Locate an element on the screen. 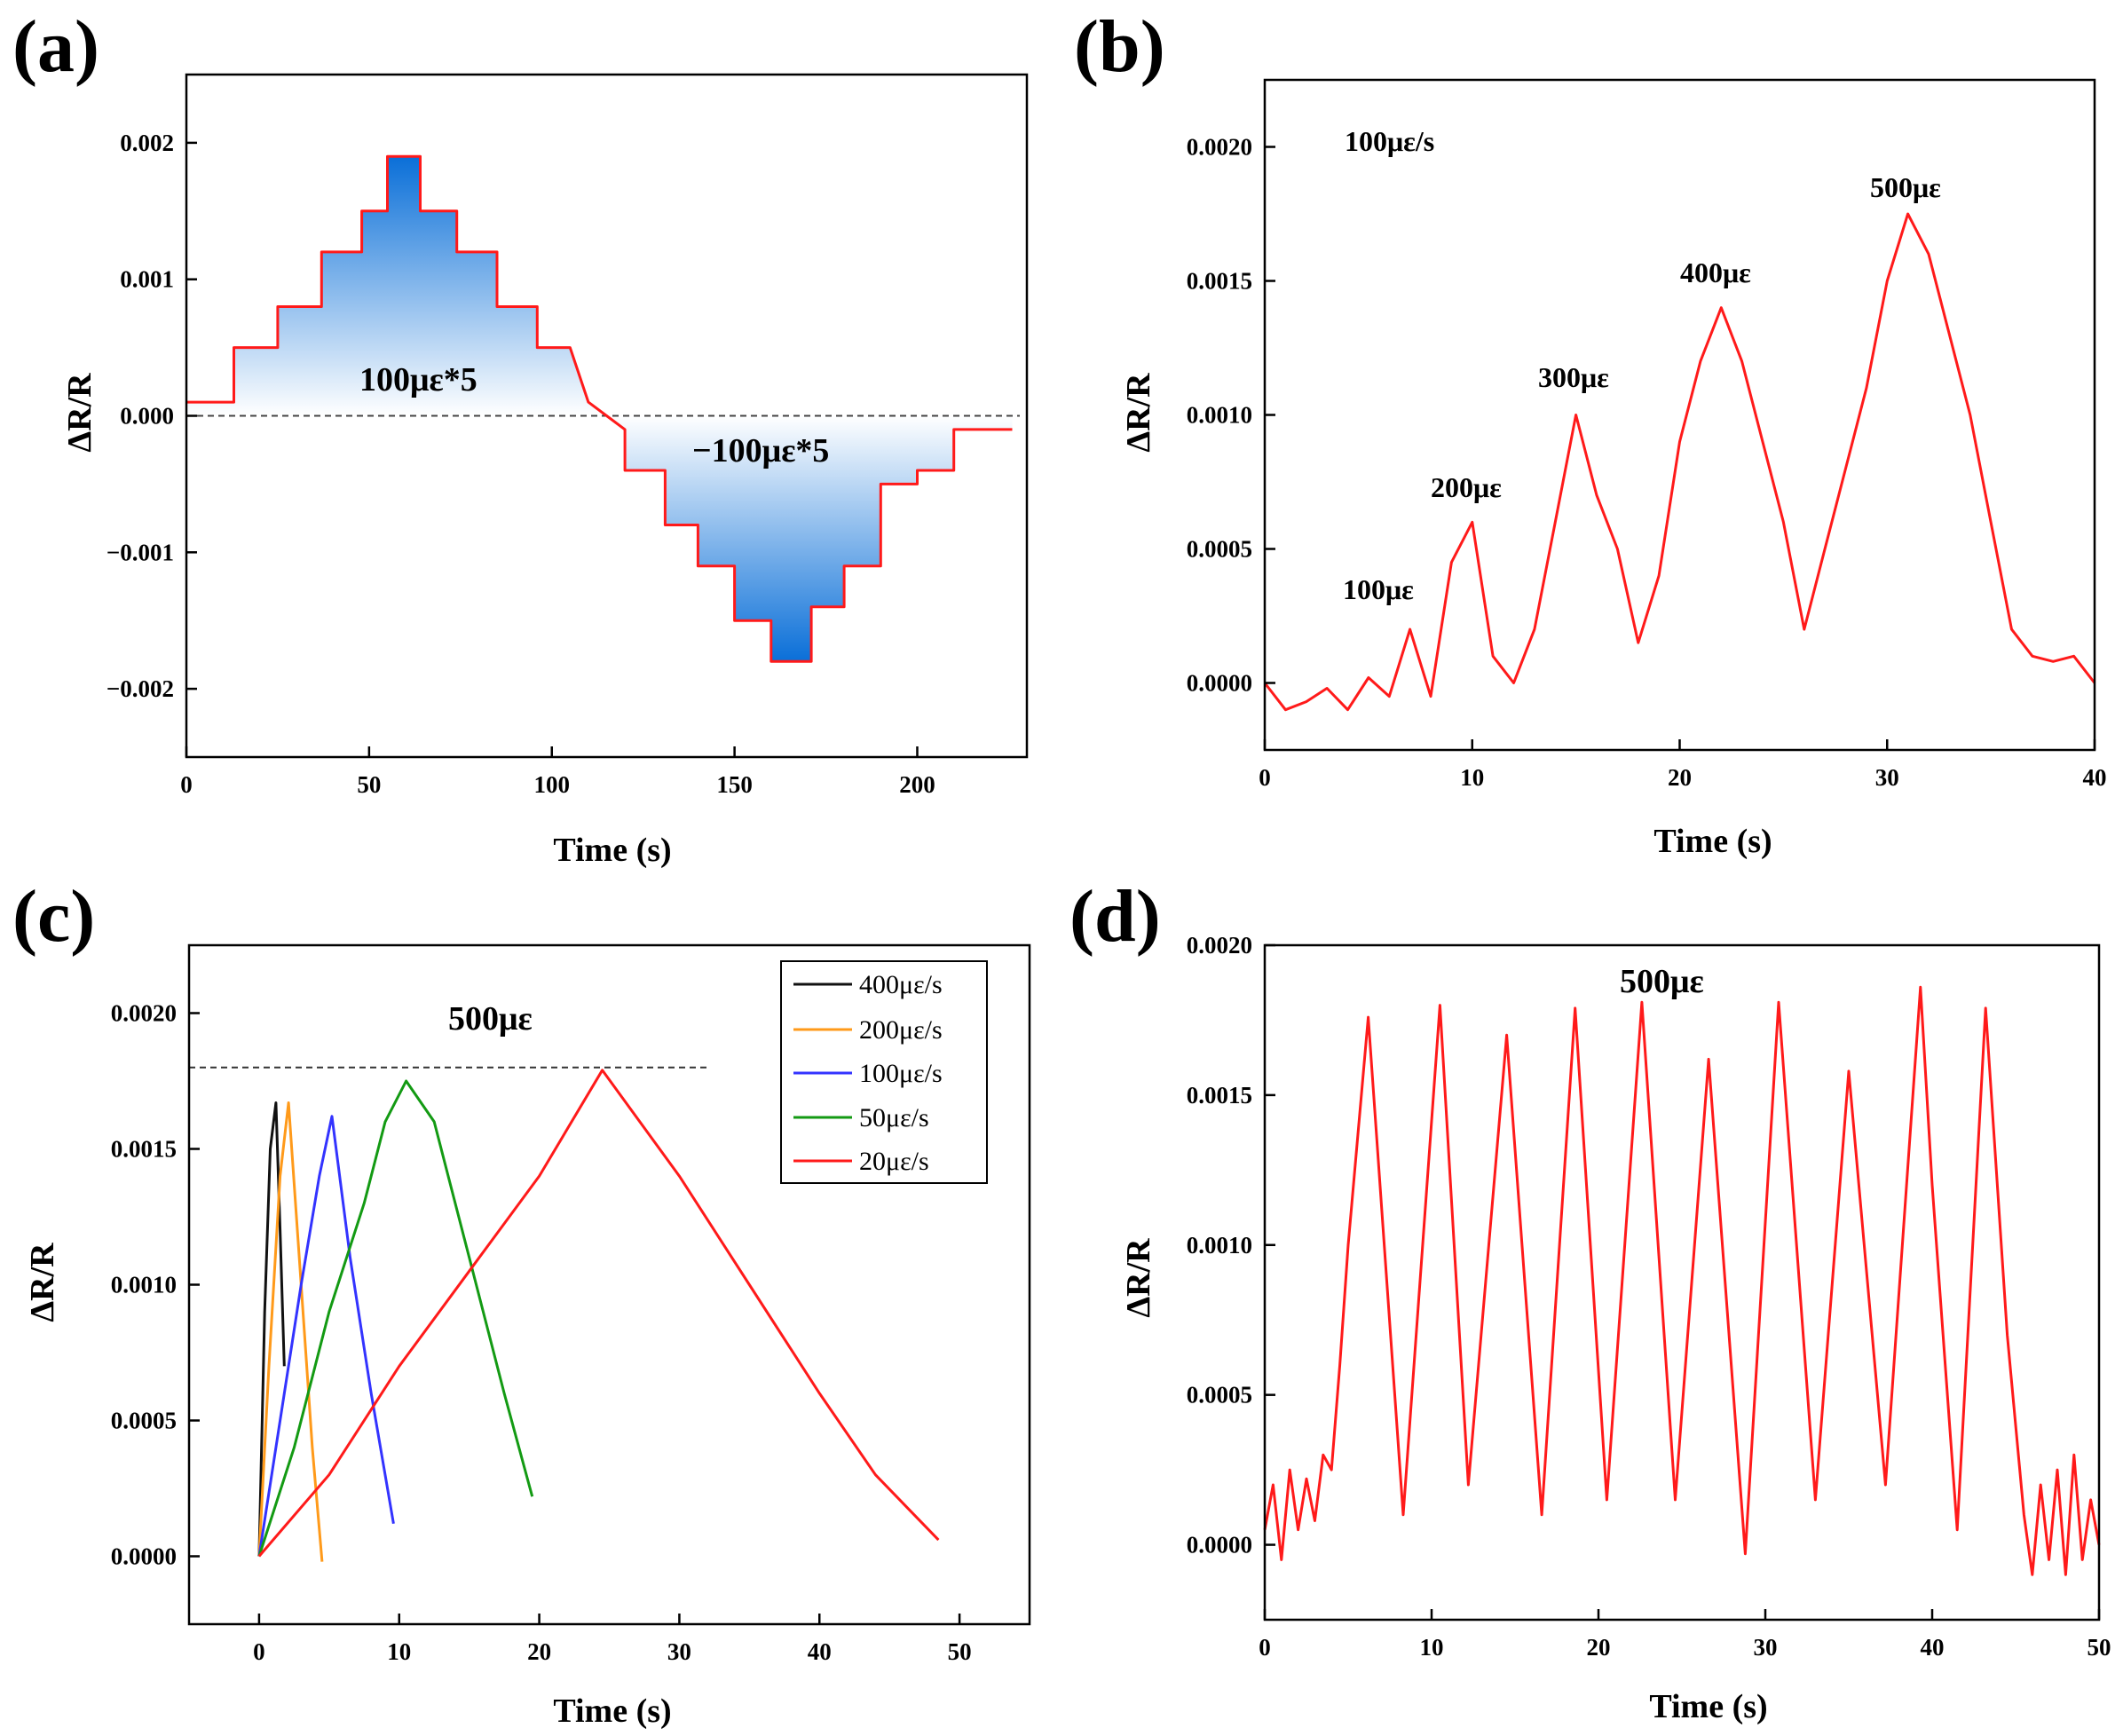 The width and height of the screenshot is (2123, 1736). x-tick-label-b-4: 40 is located at coordinates (2095, 777).